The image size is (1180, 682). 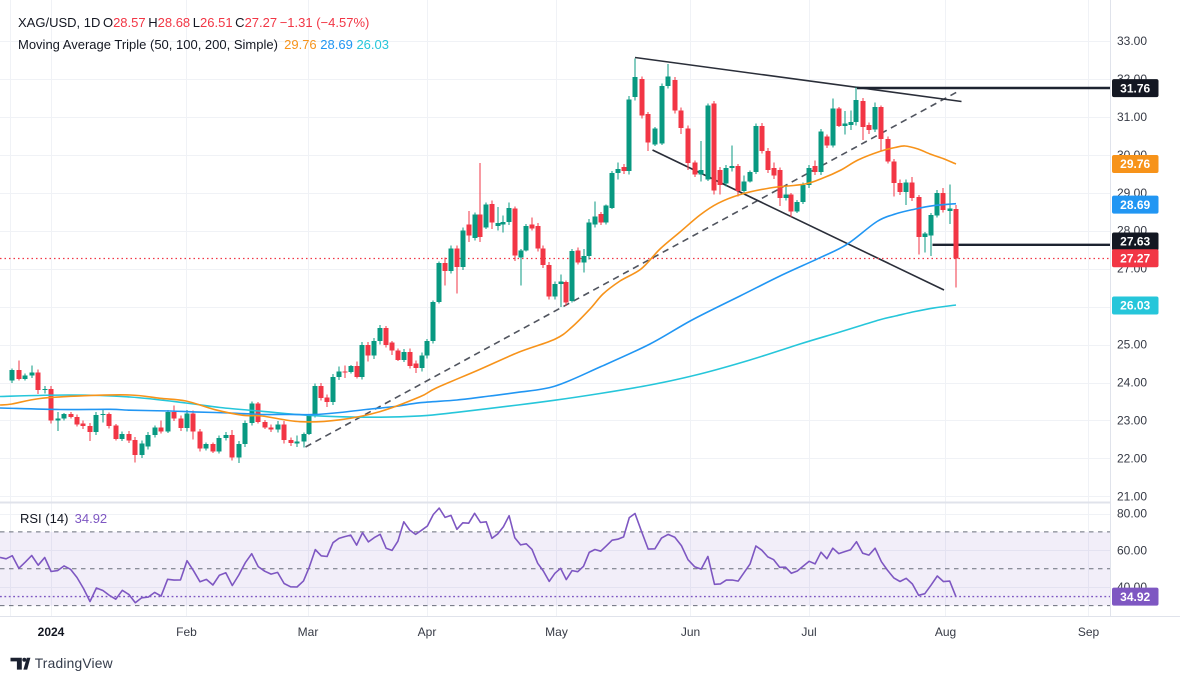 What do you see at coordinates (1135, 597) in the screenshot?
I see `svg-text: 34.92` at bounding box center [1135, 597].